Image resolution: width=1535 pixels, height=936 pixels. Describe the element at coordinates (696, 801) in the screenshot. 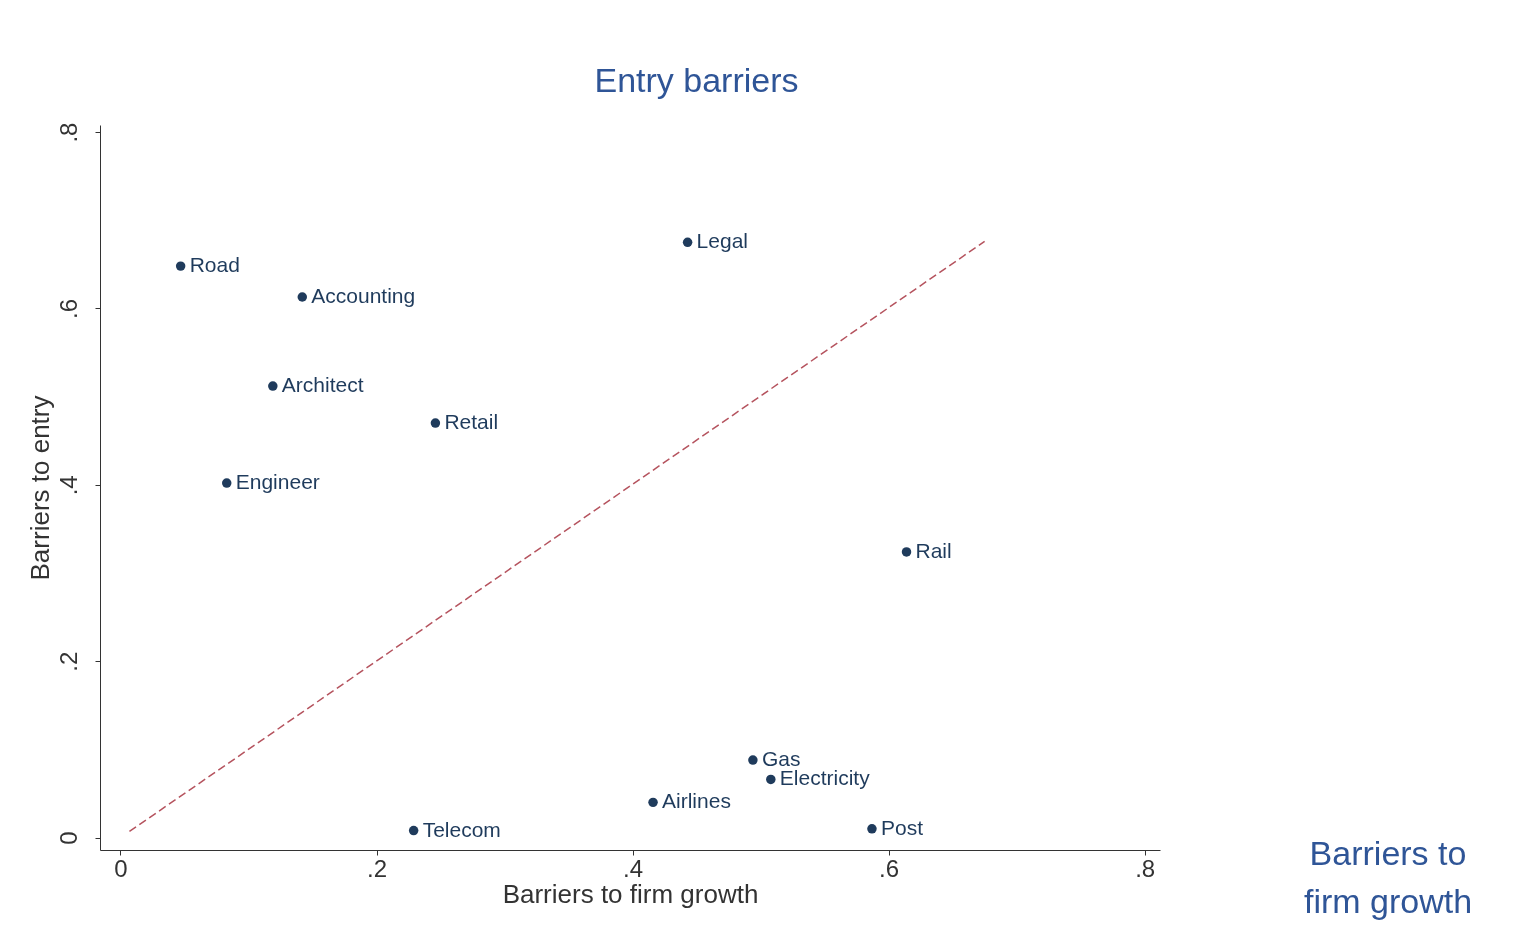

I see `series-label: Airlines` at that location.